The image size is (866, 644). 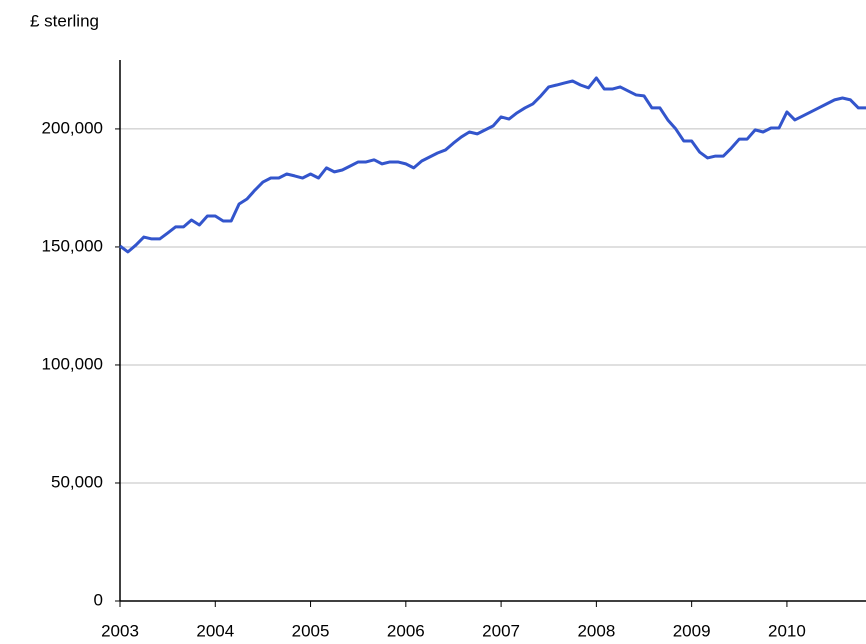 What do you see at coordinates (501, 630) in the screenshot?
I see `x-tick-label: 2007` at bounding box center [501, 630].